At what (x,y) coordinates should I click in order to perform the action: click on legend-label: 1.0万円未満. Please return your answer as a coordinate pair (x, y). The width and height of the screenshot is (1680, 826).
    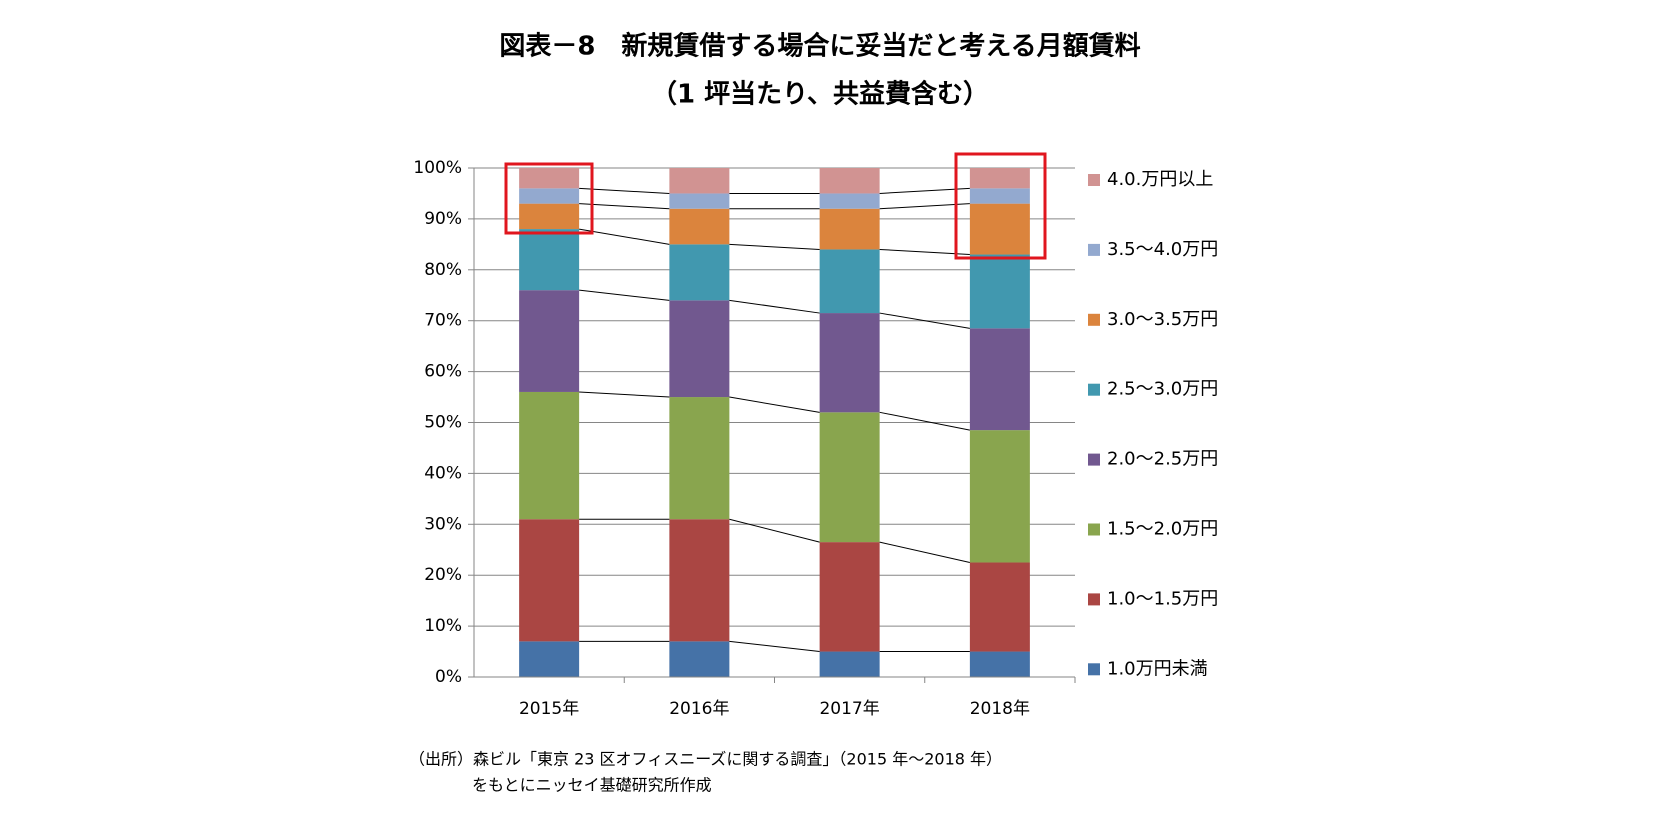
    Looking at the image, I should click on (1157, 668).